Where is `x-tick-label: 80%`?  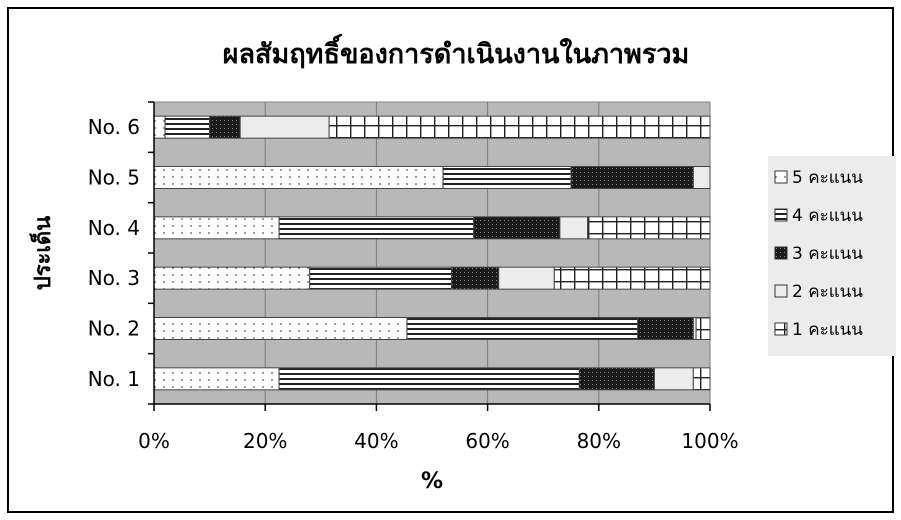 x-tick-label: 80% is located at coordinates (599, 441).